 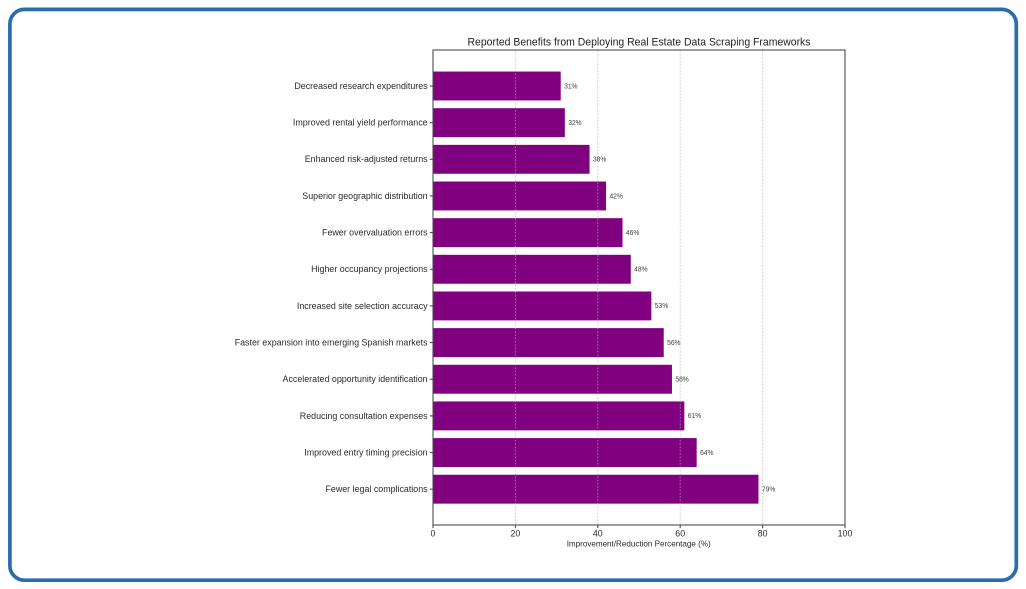 I want to click on svg-text: 80, so click(x=763, y=534).